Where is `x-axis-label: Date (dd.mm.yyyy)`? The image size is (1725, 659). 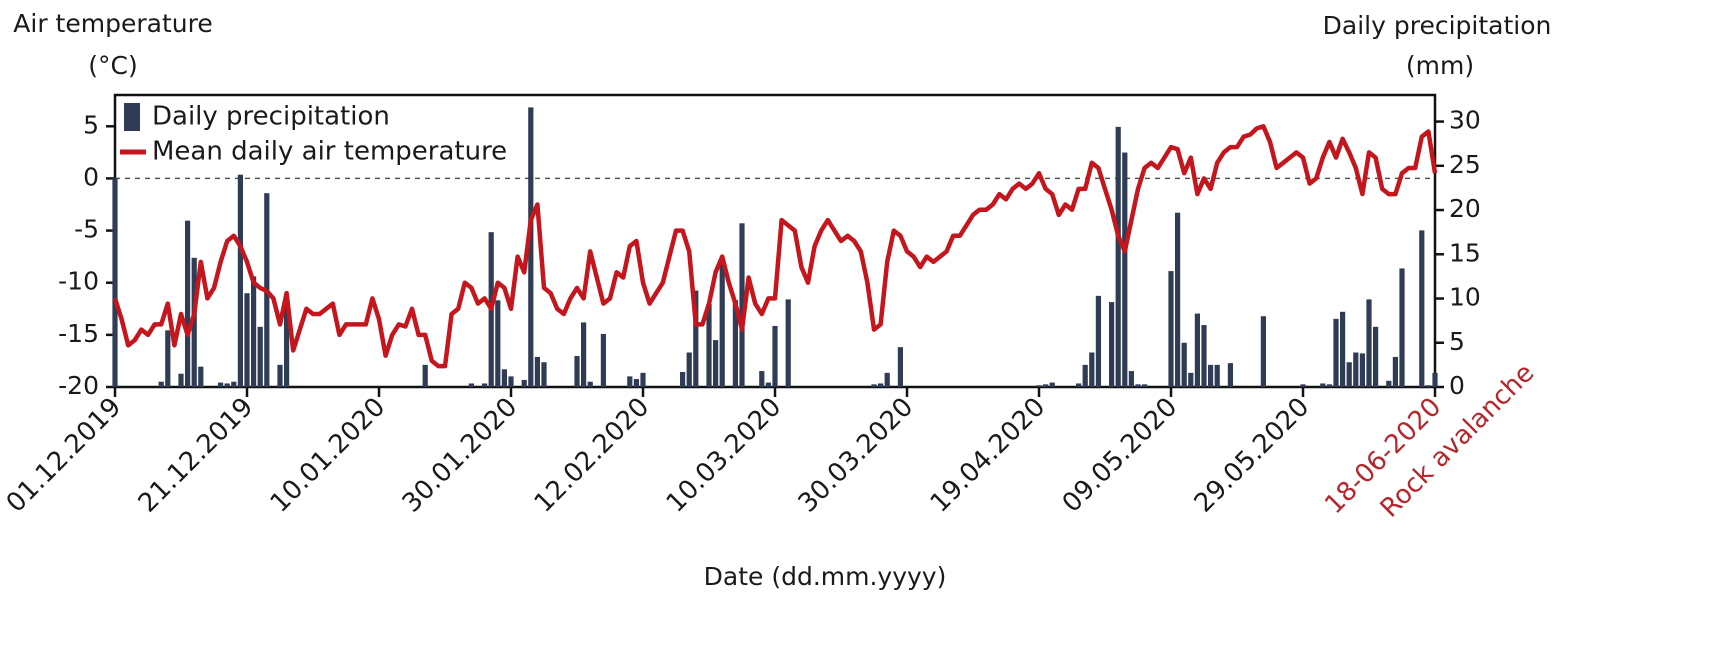 x-axis-label: Date (dd.mm.yyyy) is located at coordinates (825, 576).